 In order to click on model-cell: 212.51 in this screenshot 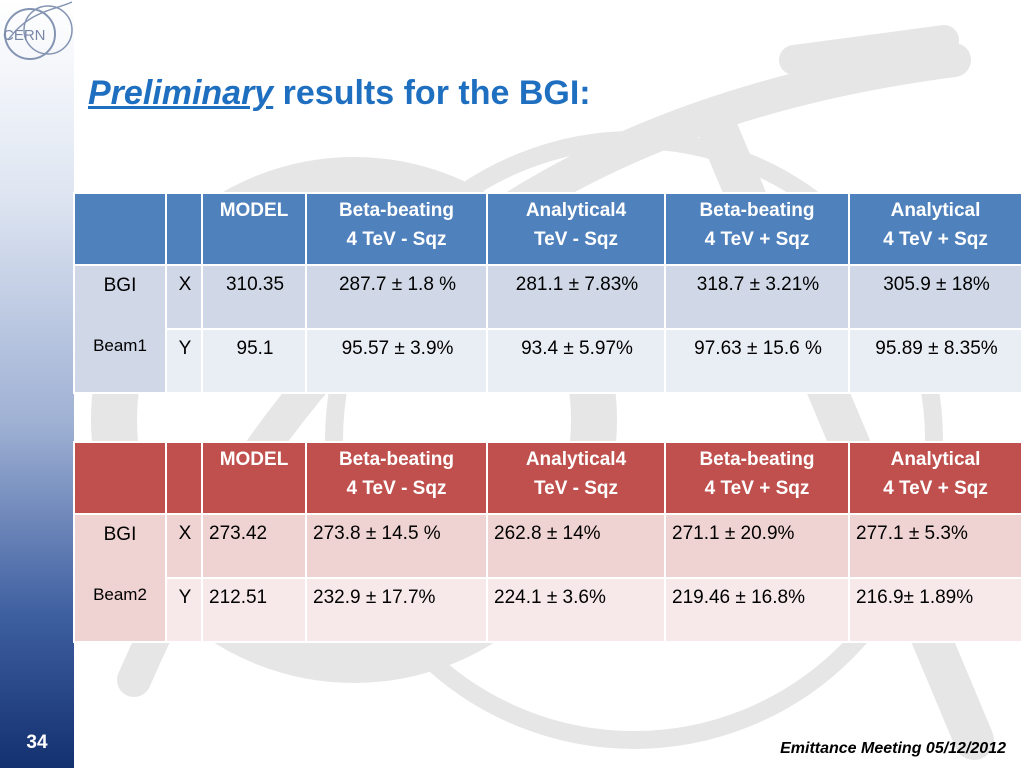, I will do `click(254, 610)`.